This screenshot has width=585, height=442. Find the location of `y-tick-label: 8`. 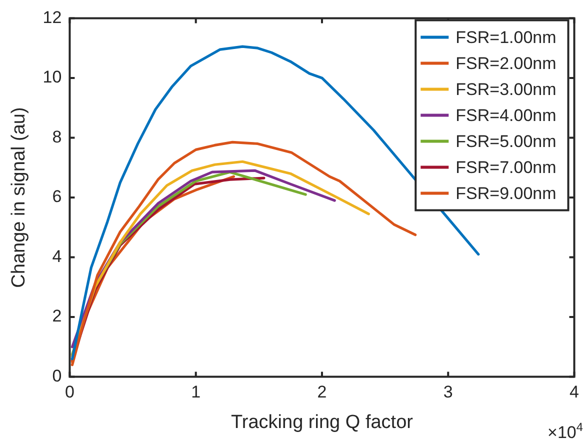

y-tick-label: 8 is located at coordinates (57, 136).